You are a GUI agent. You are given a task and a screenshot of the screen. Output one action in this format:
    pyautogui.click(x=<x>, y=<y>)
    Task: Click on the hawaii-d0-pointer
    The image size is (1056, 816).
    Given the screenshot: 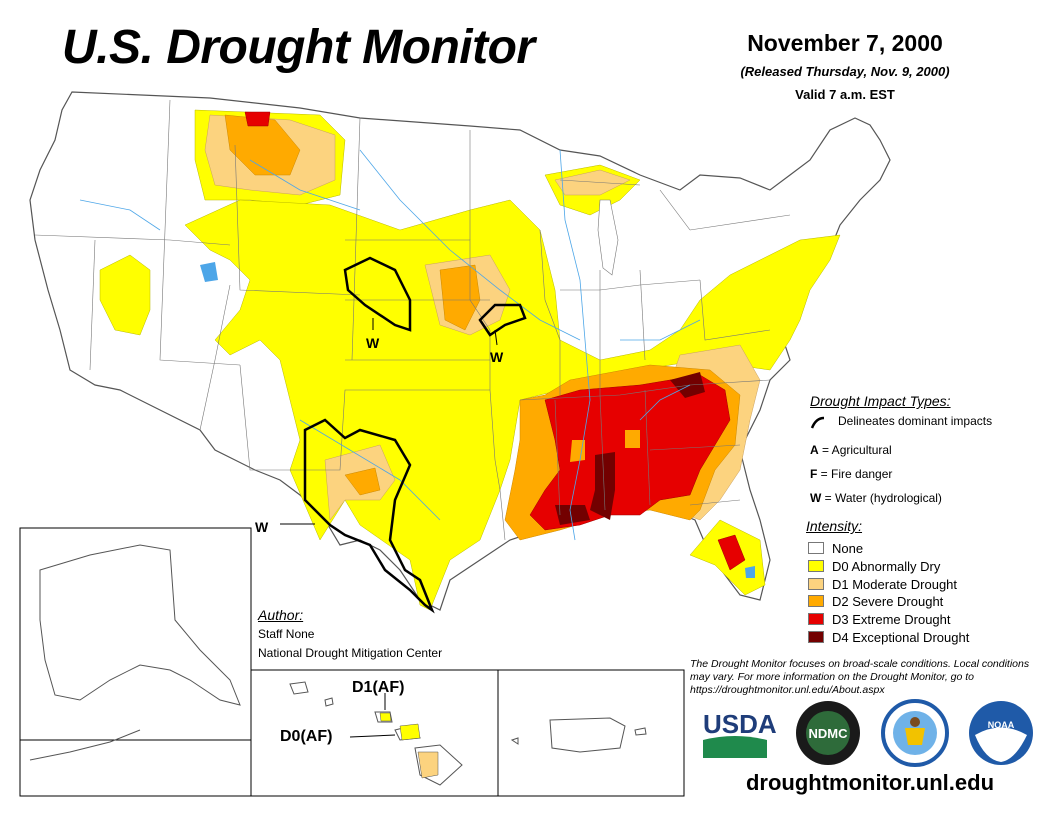 What is the action you would take?
    pyautogui.click(x=372, y=736)
    